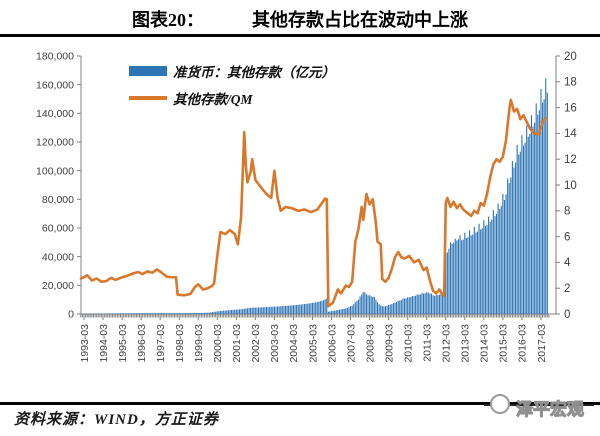 Image resolution: width=600 pixels, height=436 pixels. I want to click on left-tick-label: 60,000, so click(58, 229).